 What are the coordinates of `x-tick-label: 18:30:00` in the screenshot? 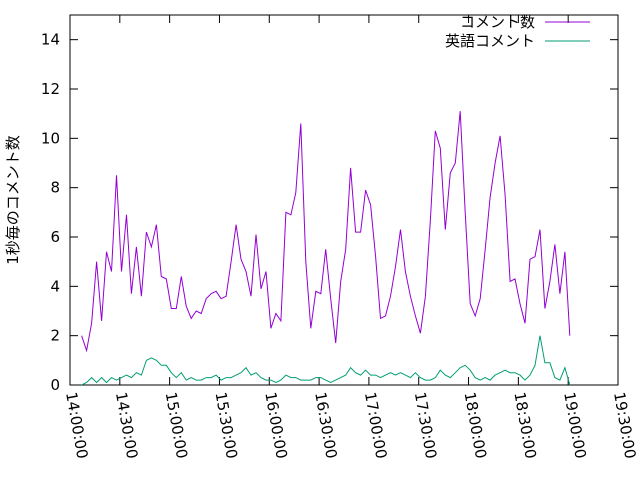 It's located at (524, 425).